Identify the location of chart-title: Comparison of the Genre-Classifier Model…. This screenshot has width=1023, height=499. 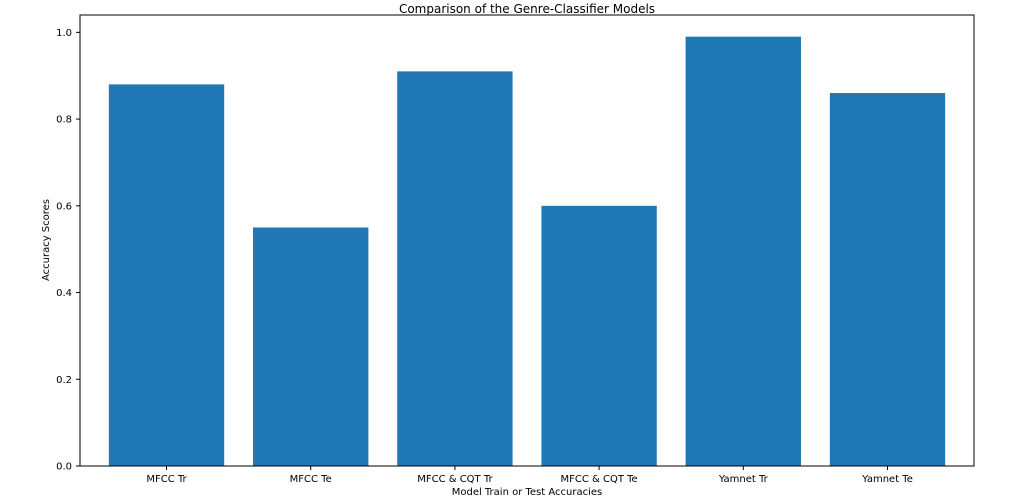
(527, 9).